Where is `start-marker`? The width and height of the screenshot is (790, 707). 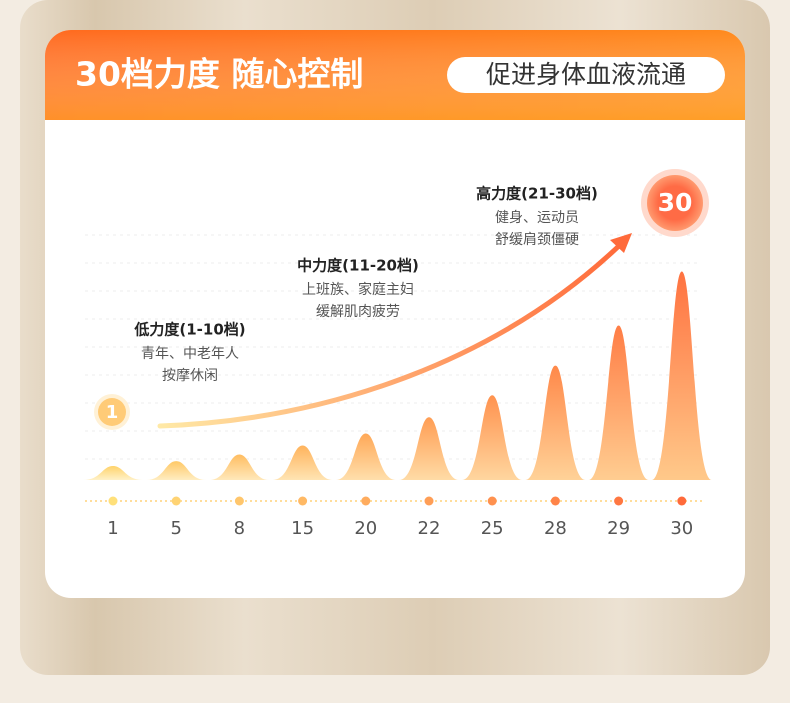 start-marker is located at coordinates (112, 412).